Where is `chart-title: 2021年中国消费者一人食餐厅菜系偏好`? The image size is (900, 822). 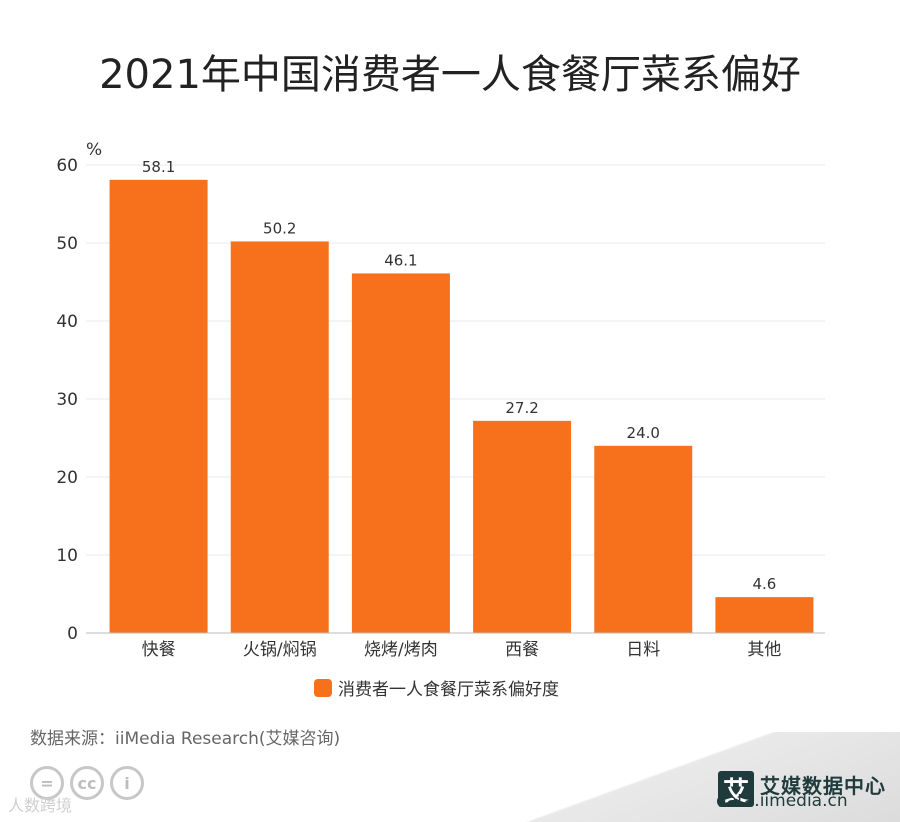 chart-title: 2021年中国消费者一人食餐厅菜系偏好 is located at coordinates (450, 75).